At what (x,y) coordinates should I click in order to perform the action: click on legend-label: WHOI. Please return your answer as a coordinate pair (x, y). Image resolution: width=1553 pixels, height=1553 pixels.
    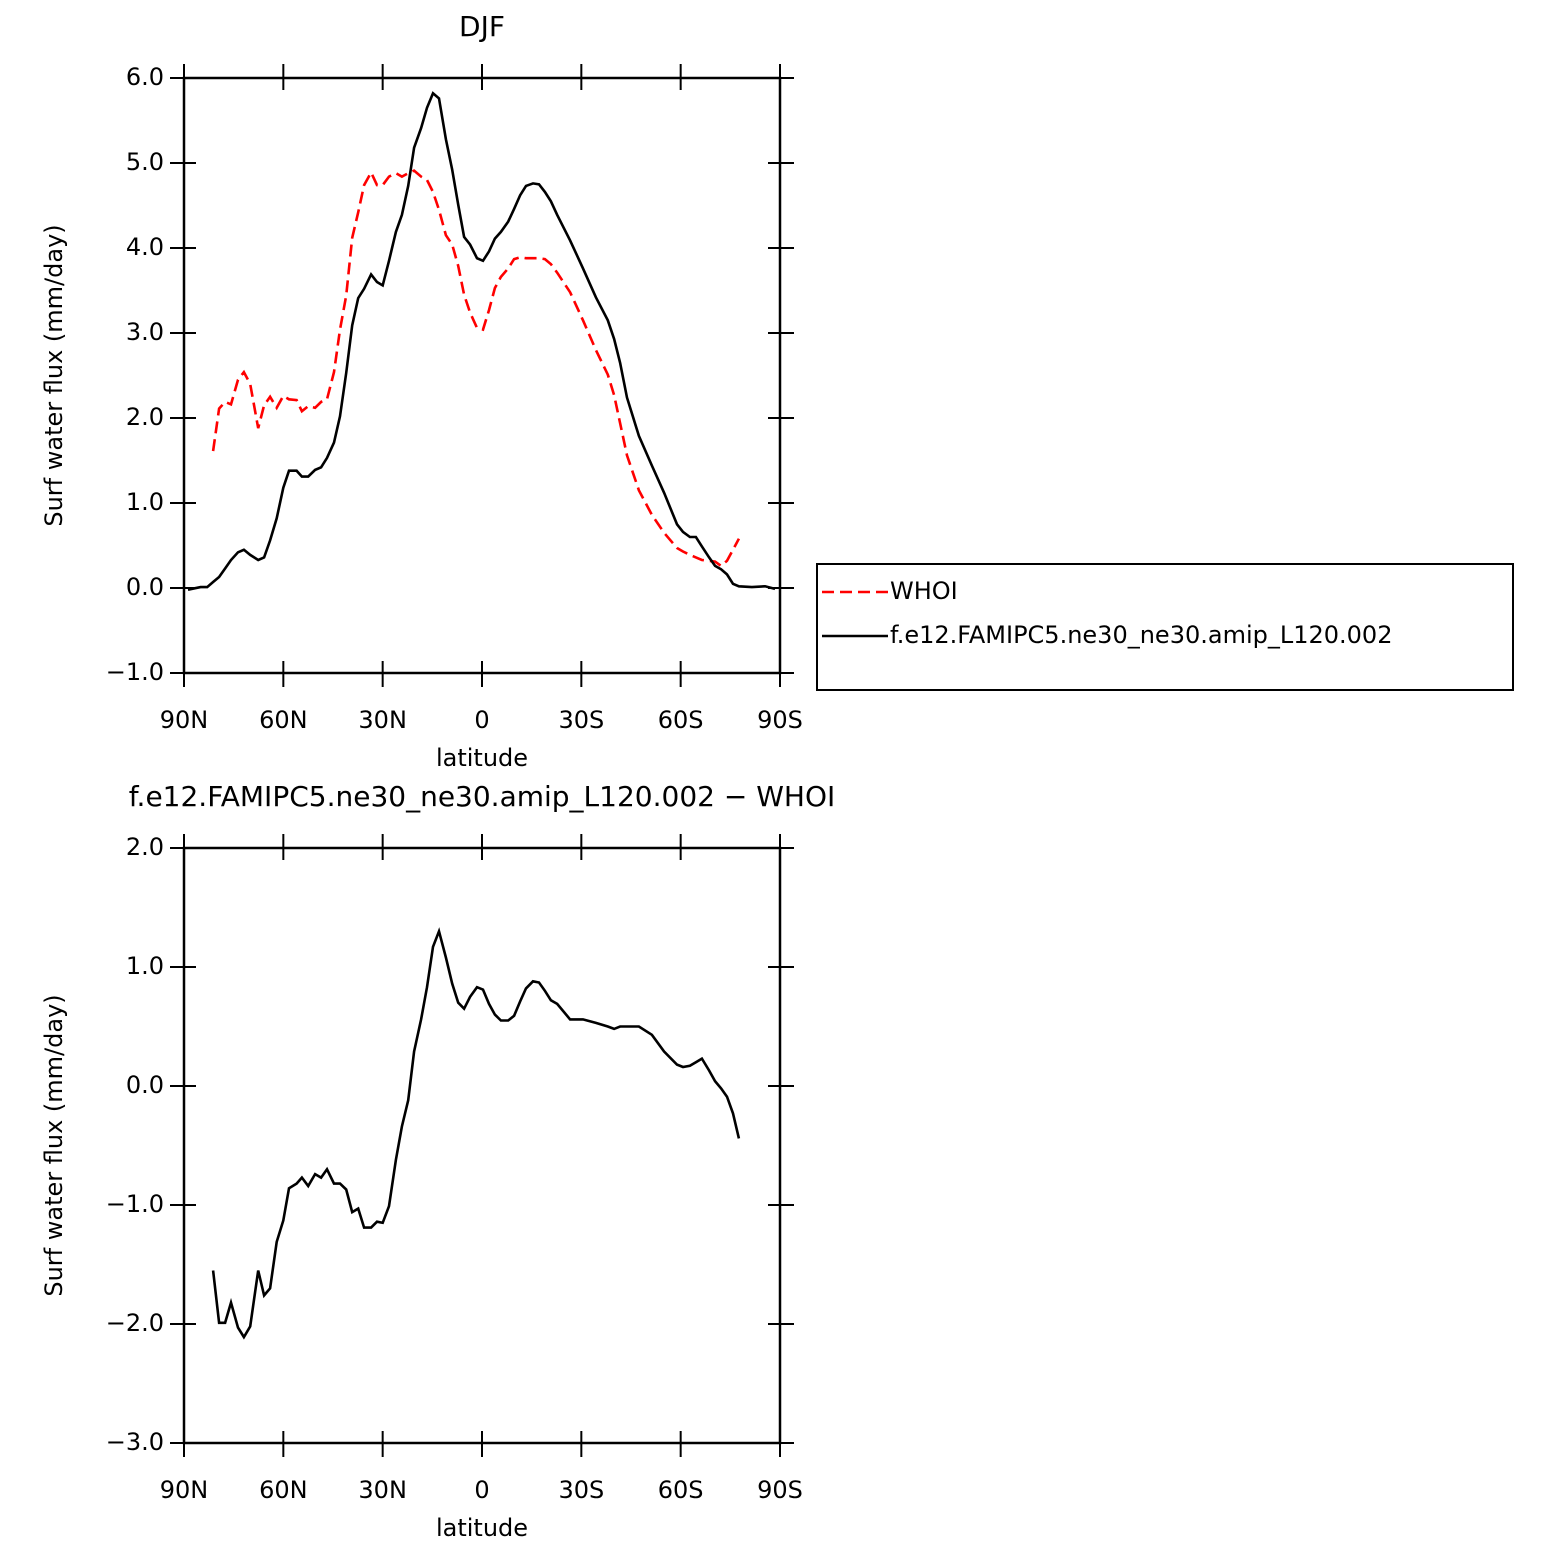
    Looking at the image, I should click on (924, 591).